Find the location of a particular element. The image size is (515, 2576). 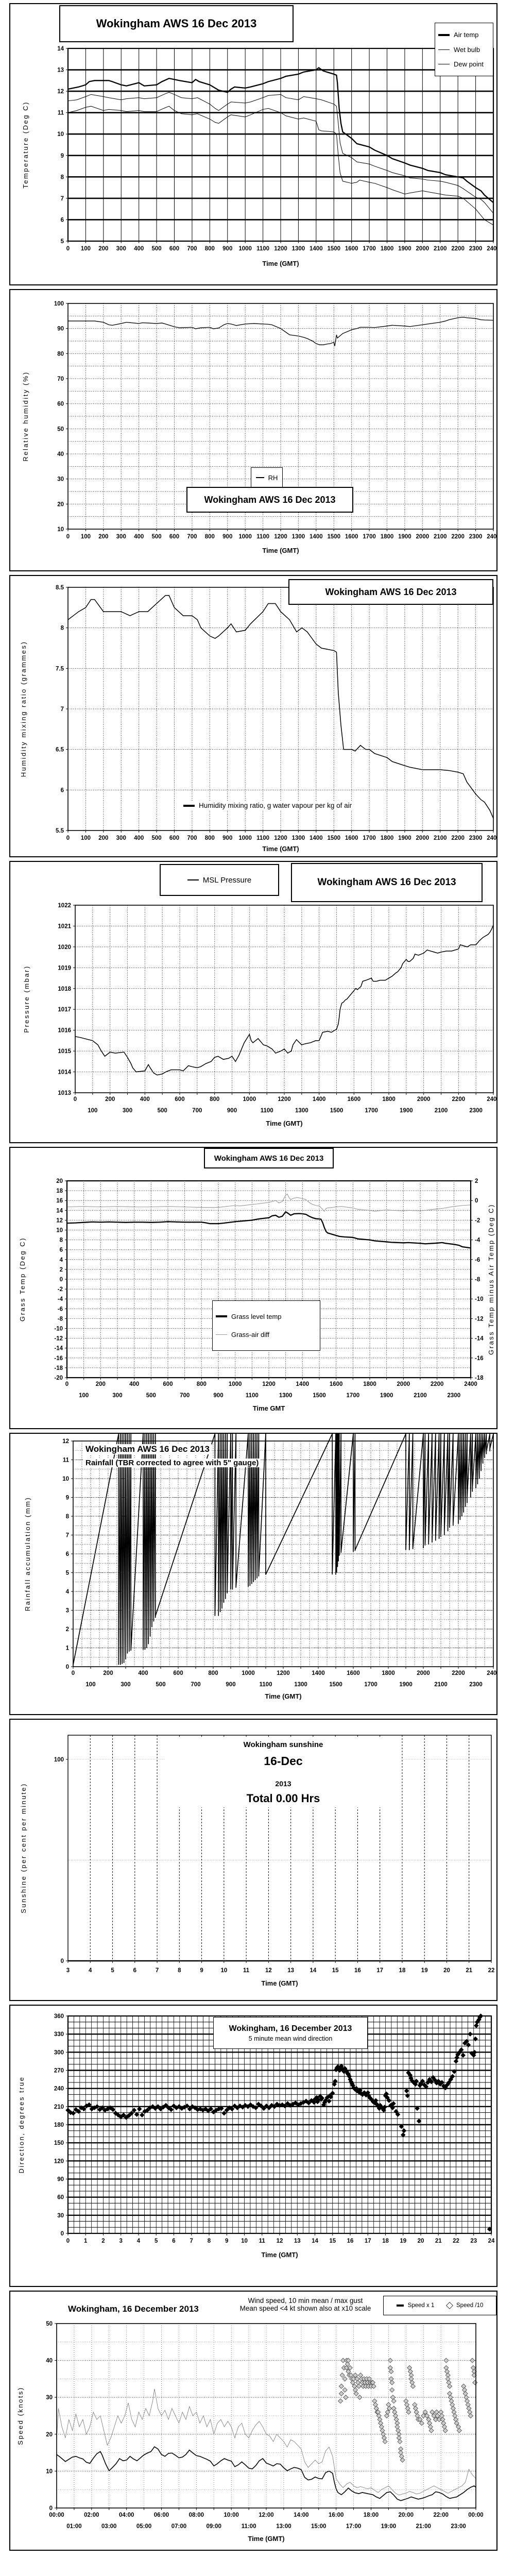

rh-legend: RH is located at coordinates (267, 478).